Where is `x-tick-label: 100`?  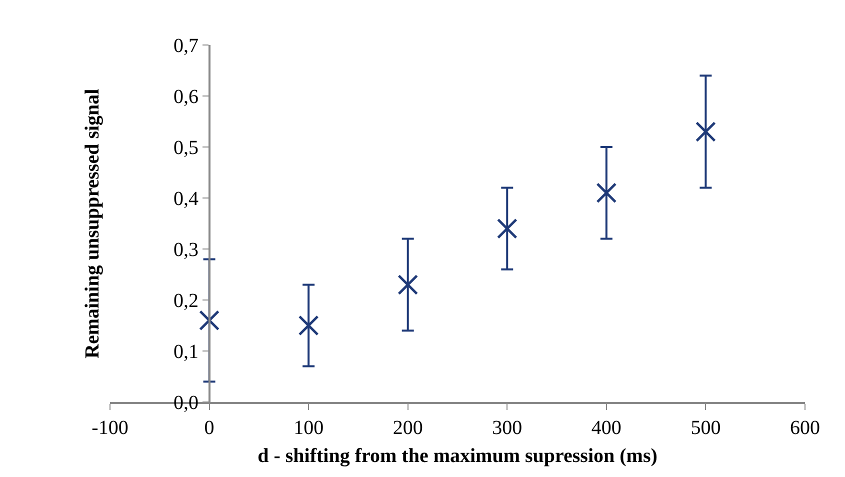 x-tick-label: 100 is located at coordinates (309, 427).